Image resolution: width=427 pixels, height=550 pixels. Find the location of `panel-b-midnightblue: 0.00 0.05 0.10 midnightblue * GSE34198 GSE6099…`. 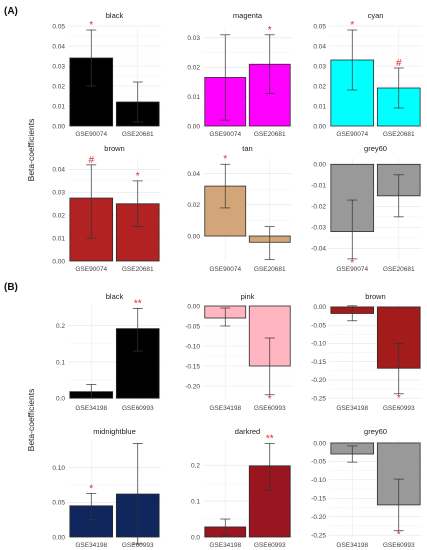

panel-b-midnightblue: 0.00 0.05 0.10 midnightblue * GSE34198 GSE6099… is located at coordinates (106, 488).